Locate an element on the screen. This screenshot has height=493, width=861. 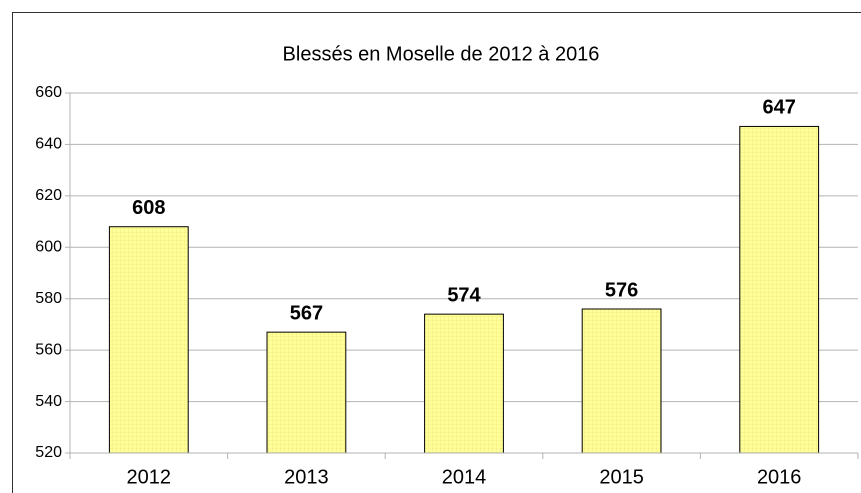
data-label: 567 is located at coordinates (306, 313).